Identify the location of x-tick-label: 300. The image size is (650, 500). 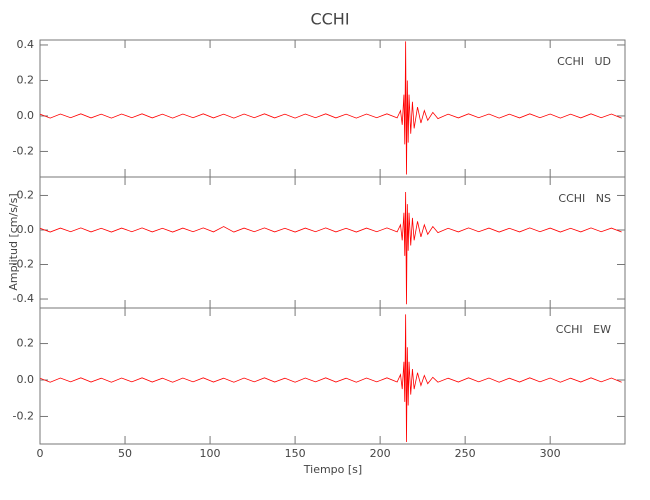
(550, 453).